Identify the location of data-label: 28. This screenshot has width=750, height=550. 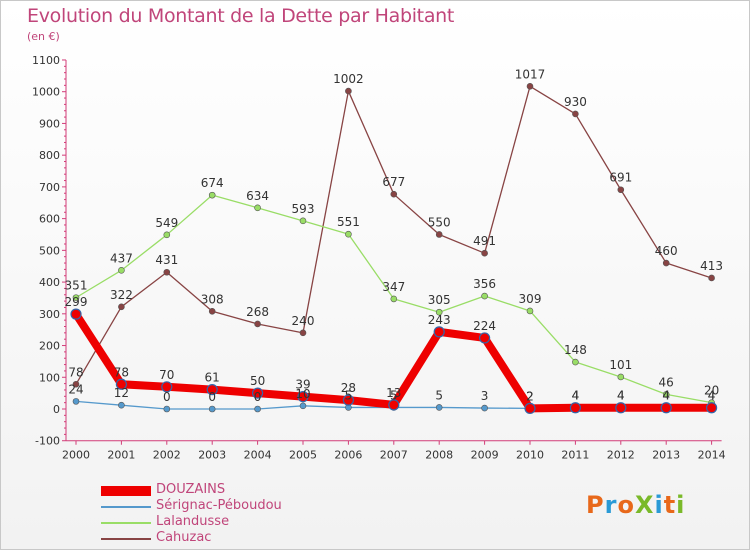
(348, 388).